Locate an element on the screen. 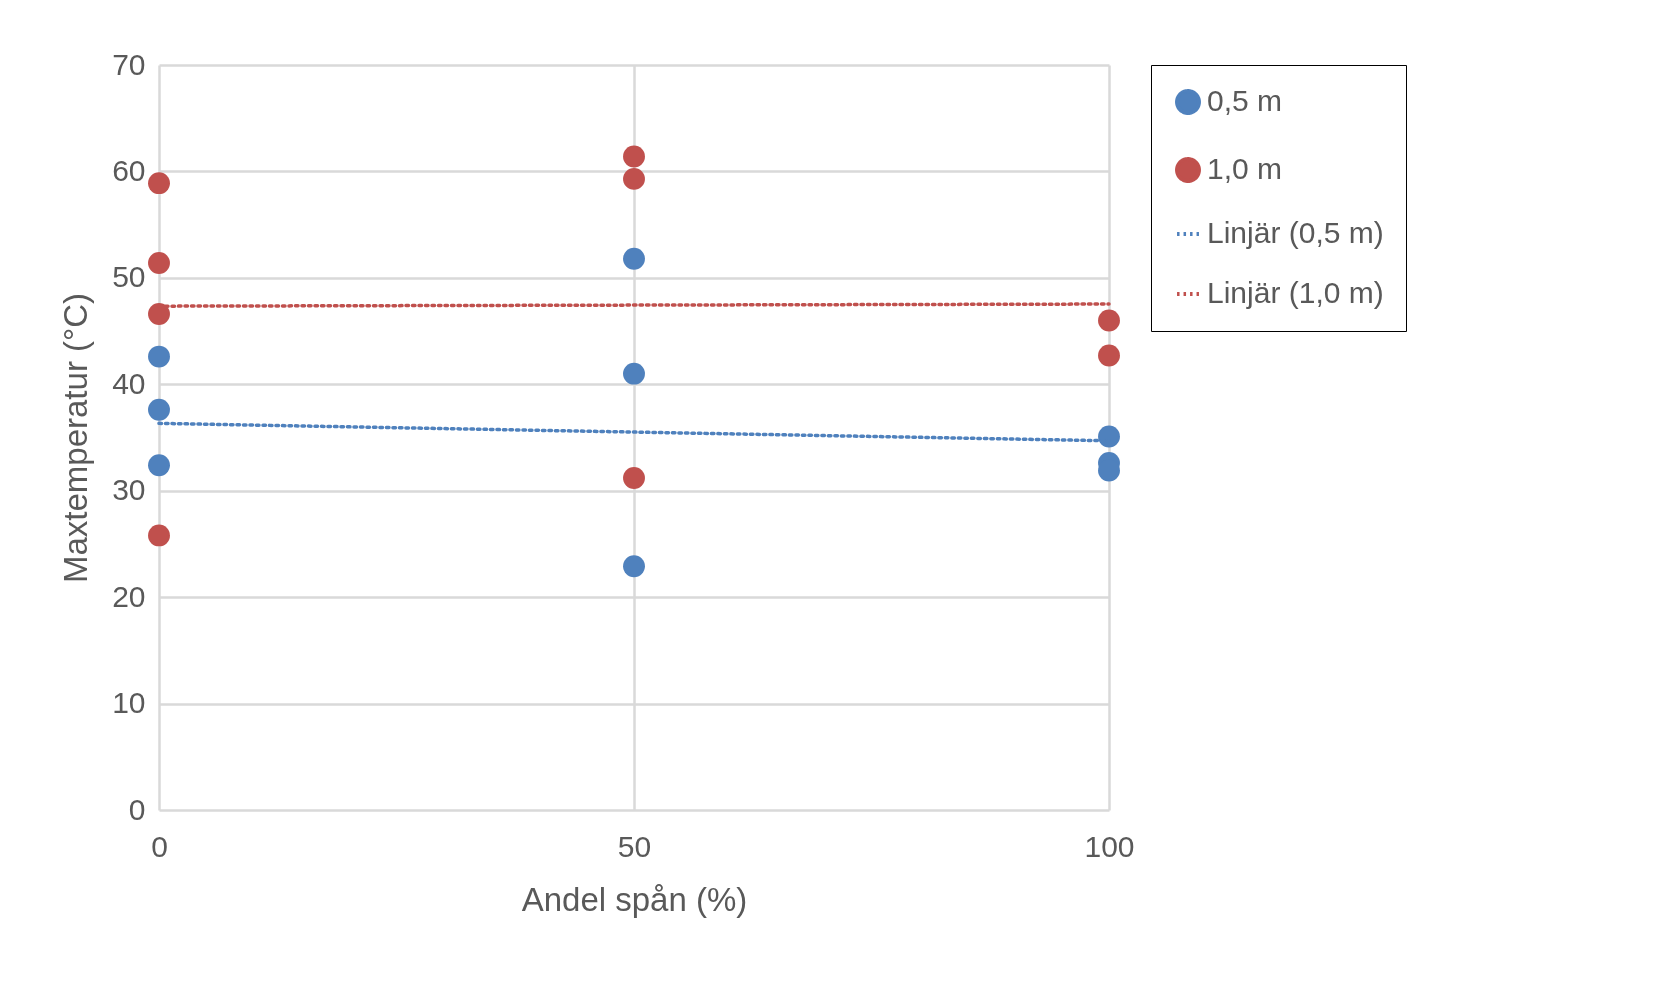  y-tick-label: 60 is located at coordinates (129, 170).